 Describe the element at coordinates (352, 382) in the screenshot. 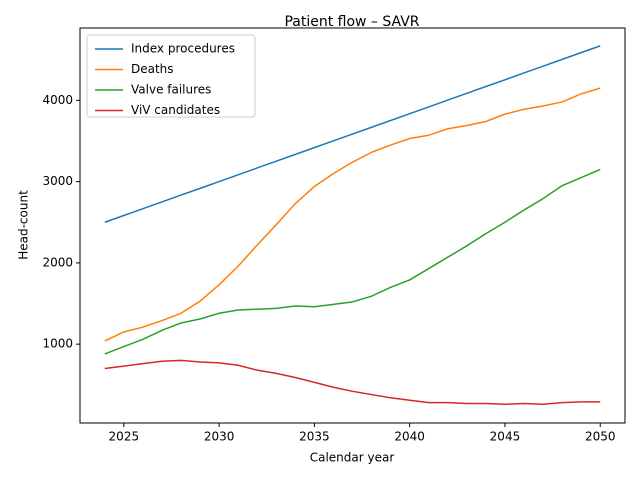

I see `series-line` at that location.